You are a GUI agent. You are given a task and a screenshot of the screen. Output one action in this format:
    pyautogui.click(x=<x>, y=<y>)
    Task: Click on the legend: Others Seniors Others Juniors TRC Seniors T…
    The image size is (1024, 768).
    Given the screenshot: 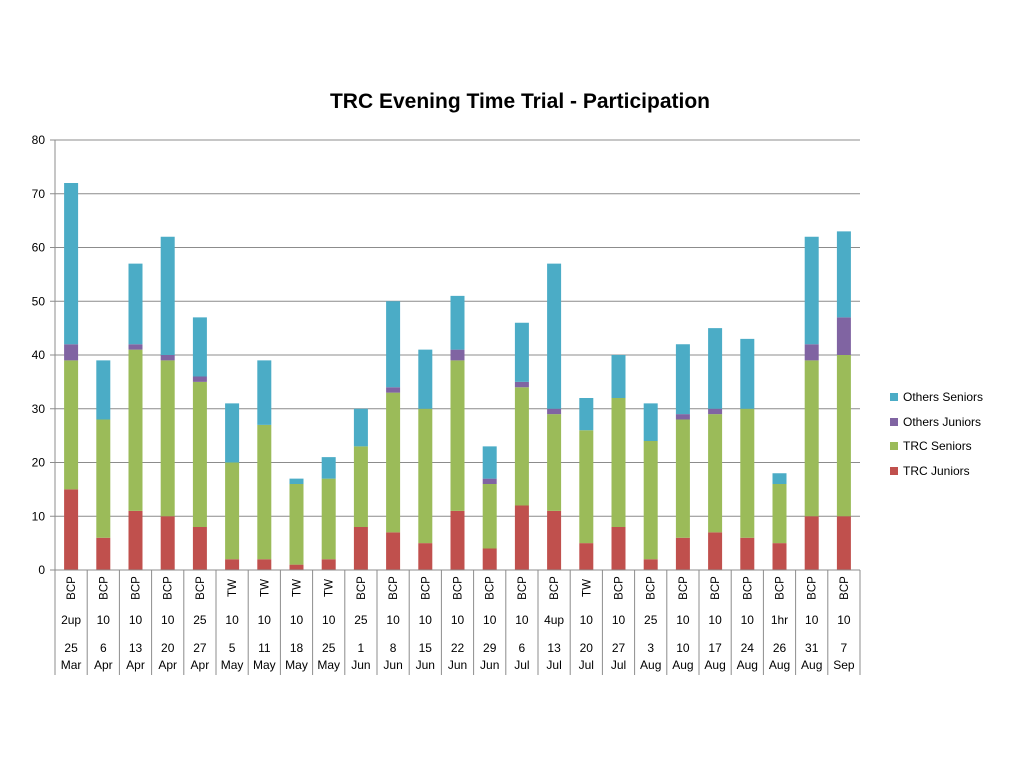 What is the action you would take?
    pyautogui.click(x=936, y=434)
    